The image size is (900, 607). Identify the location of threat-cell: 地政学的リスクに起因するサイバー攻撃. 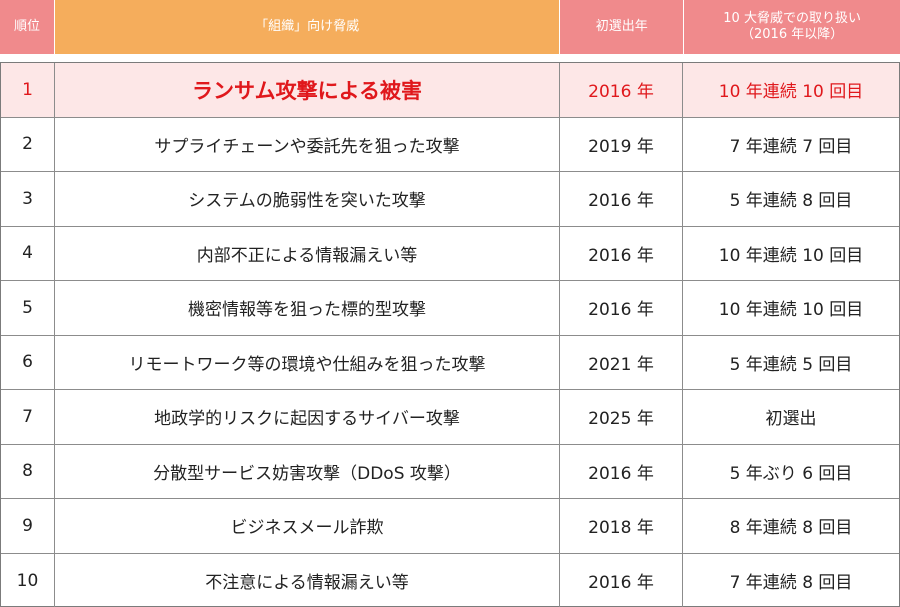
(307, 417).